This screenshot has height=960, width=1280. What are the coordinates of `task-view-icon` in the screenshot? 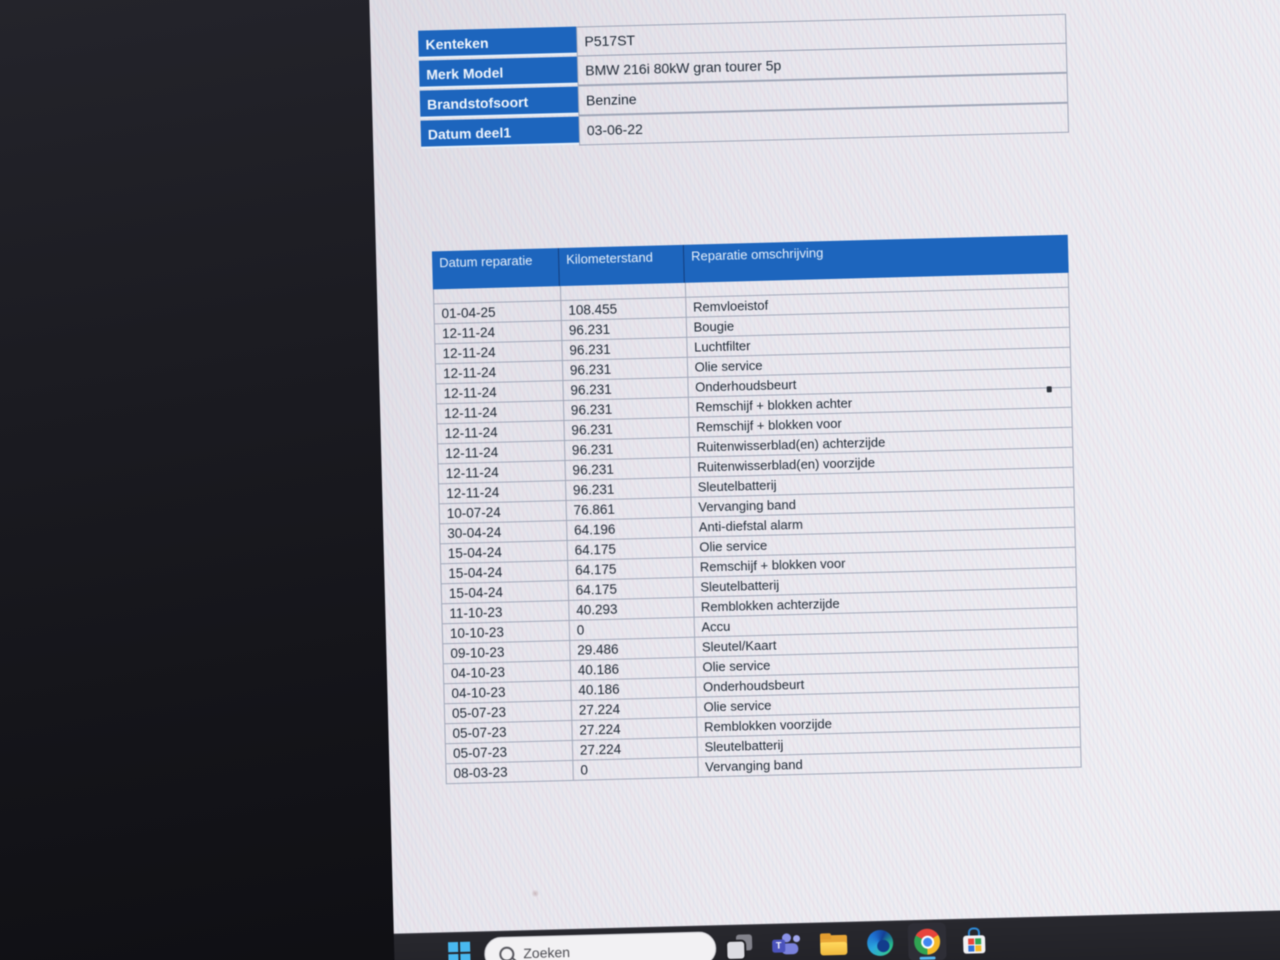 It's located at (739, 946).